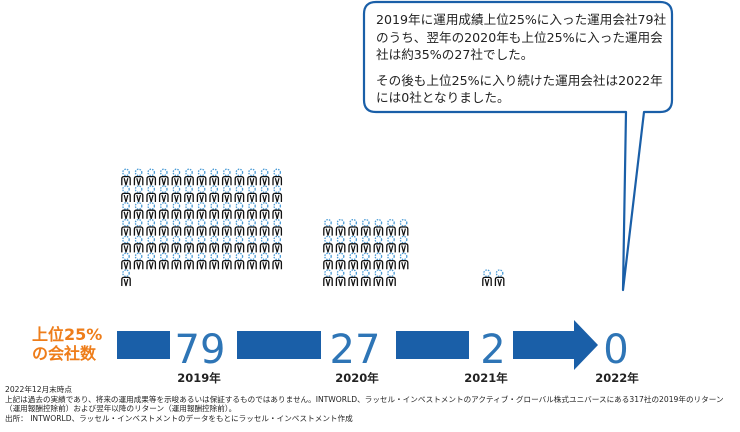 The image size is (740, 432). I want to click on value-label-2021年: 2, so click(492, 350).